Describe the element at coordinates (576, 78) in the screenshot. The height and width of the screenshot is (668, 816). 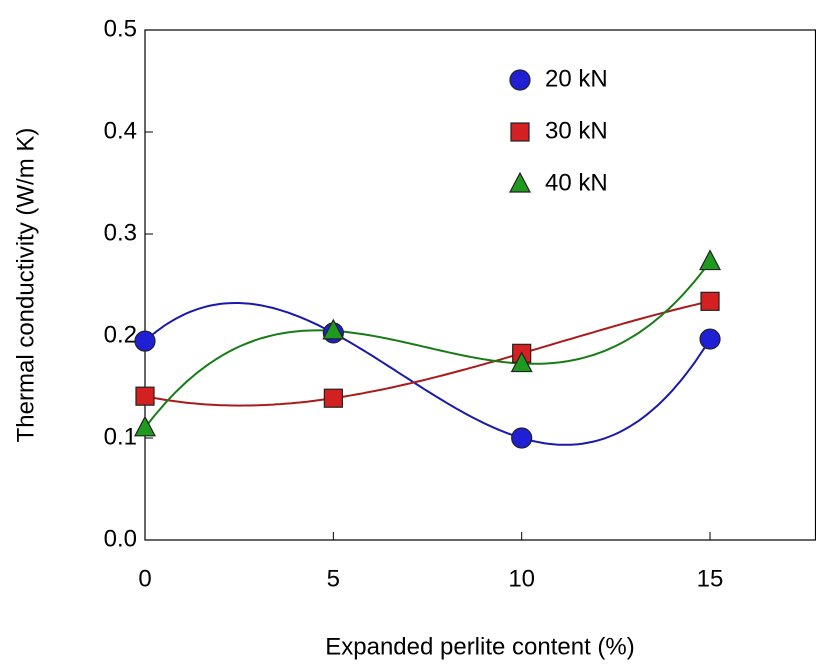
I see `legend-label: 20 kN` at that location.